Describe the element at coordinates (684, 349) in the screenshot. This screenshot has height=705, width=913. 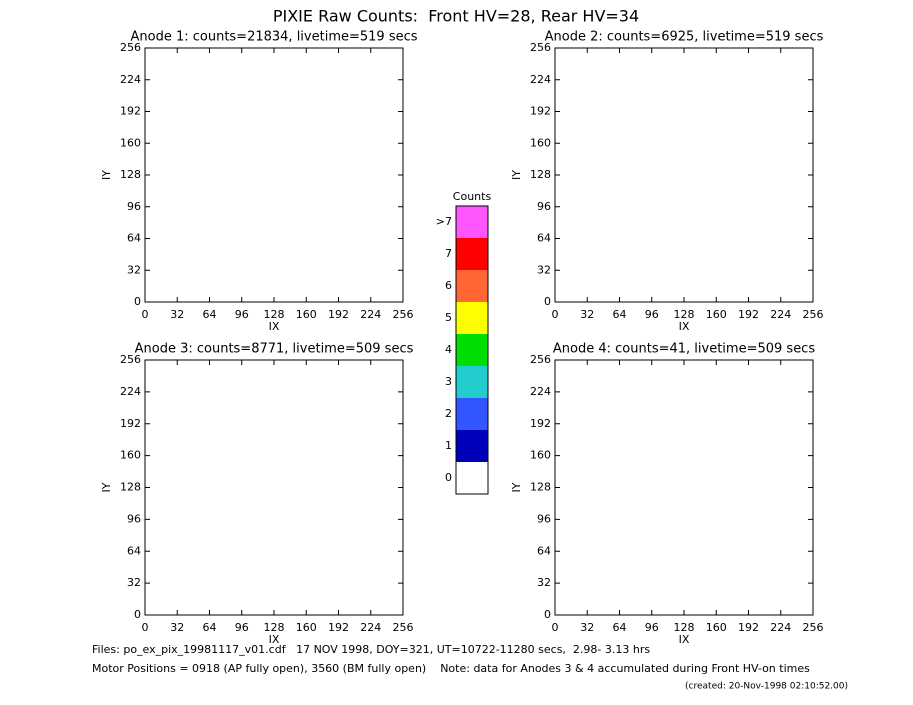
I see `panel-title: Anode 4: counts=41, livetime=509 secs` at that location.